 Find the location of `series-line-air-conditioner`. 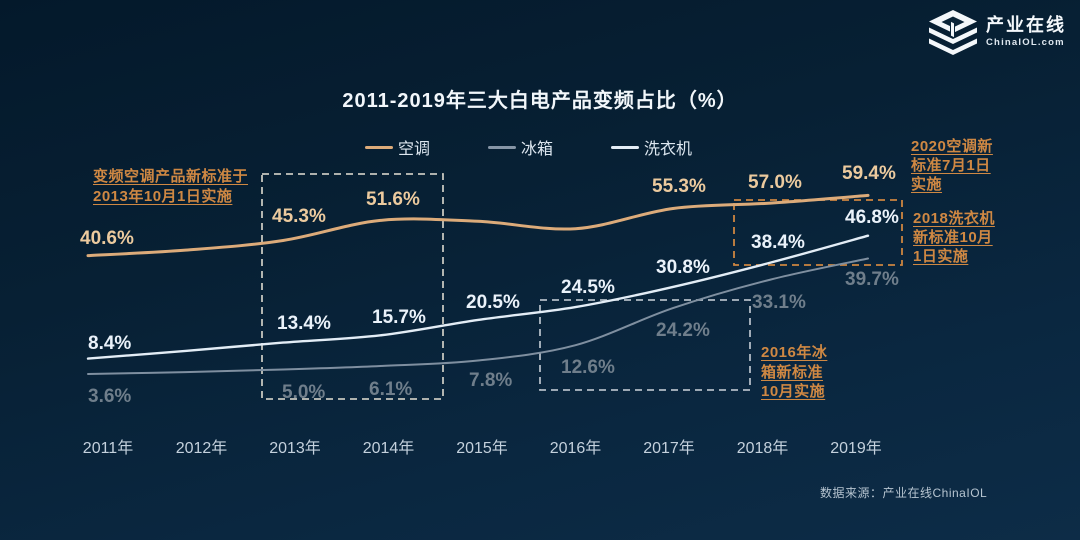

series-line-air-conditioner is located at coordinates (478, 225).